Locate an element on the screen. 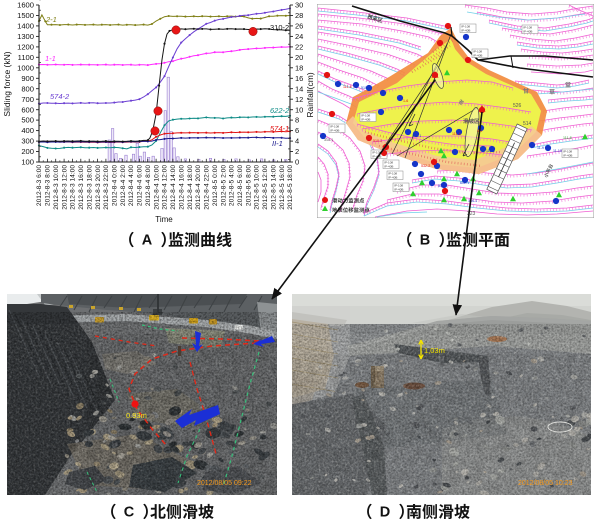 Image resolution: width=600 pixels, height=530 pixels. svg-text: 2012-8-3 14:00 is located at coordinates (73, 187).